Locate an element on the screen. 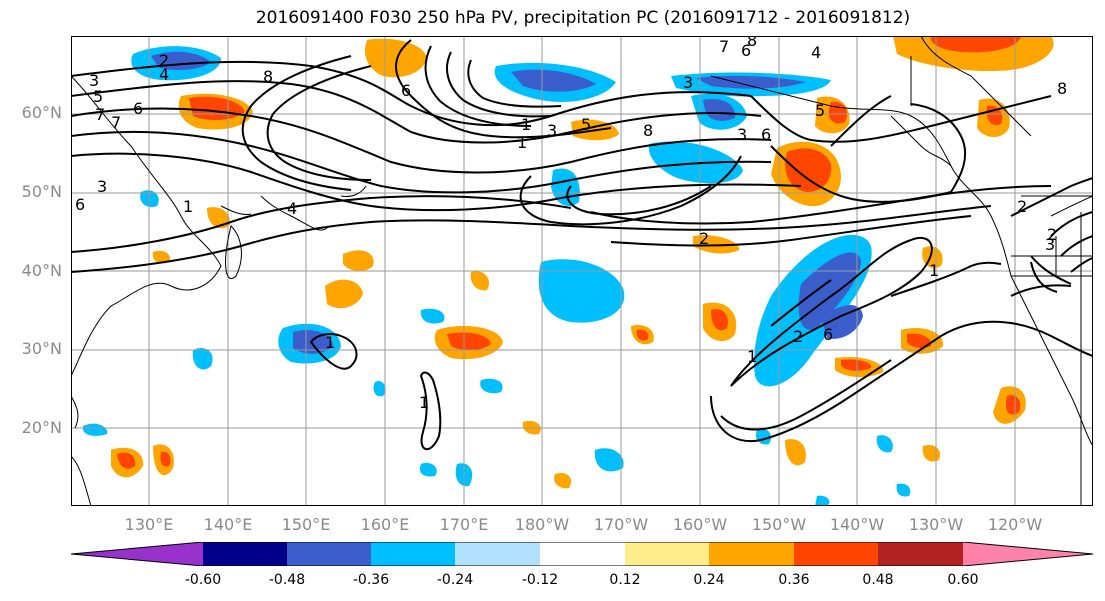 This screenshot has width=1105, height=601. lon-label-130w: 130°W is located at coordinates (936, 524).